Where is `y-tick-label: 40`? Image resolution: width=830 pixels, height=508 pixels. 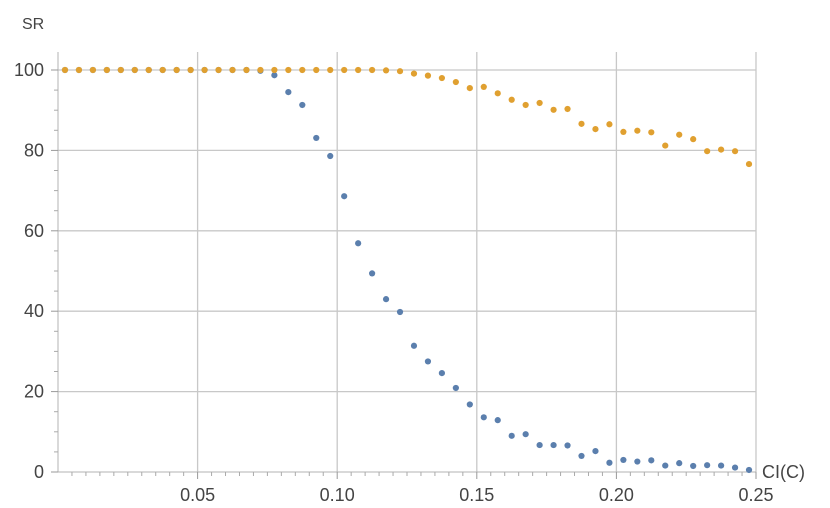
y-tick-label: 40 is located at coordinates (34, 311).